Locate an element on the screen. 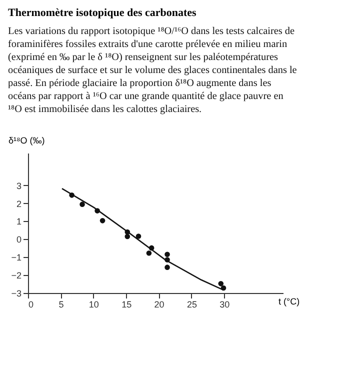 Image resolution: width=340 pixels, height=369 pixels. text: Les variations du rapport isotopique ¹⁸O/¹⁶O dans les tests calcaires de is located at coordinates (151, 31).